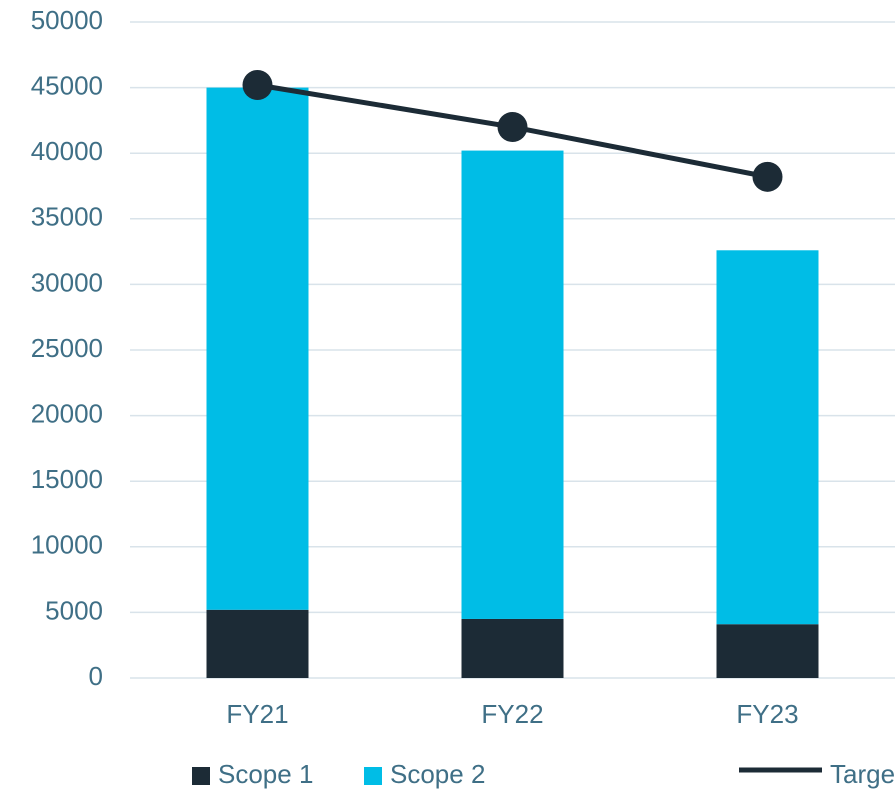 The width and height of the screenshot is (895, 794). I want to click on y-tick-label: 25000, so click(67, 348).